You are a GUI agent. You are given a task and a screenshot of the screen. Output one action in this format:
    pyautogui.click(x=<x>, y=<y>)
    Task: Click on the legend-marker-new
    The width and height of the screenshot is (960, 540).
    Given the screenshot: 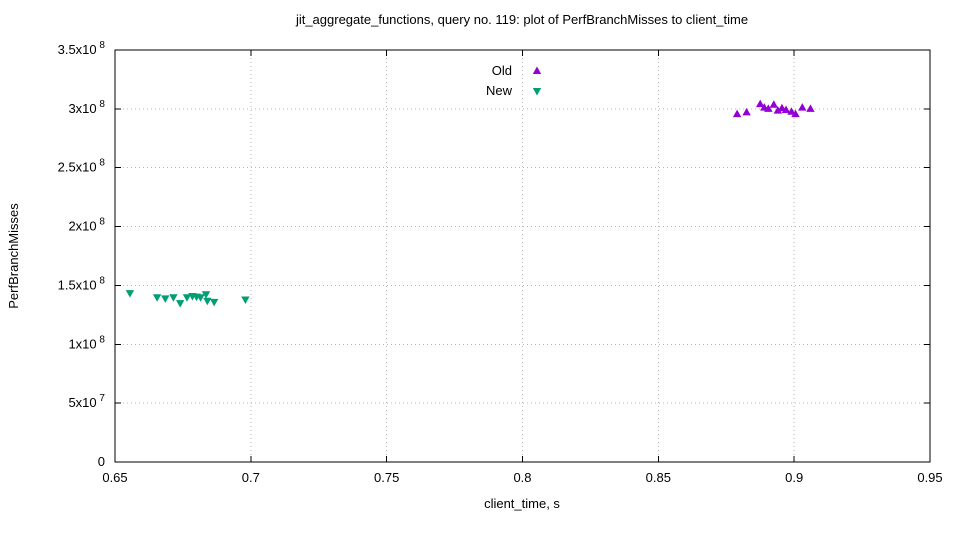 What is the action you would take?
    pyautogui.click(x=537, y=92)
    